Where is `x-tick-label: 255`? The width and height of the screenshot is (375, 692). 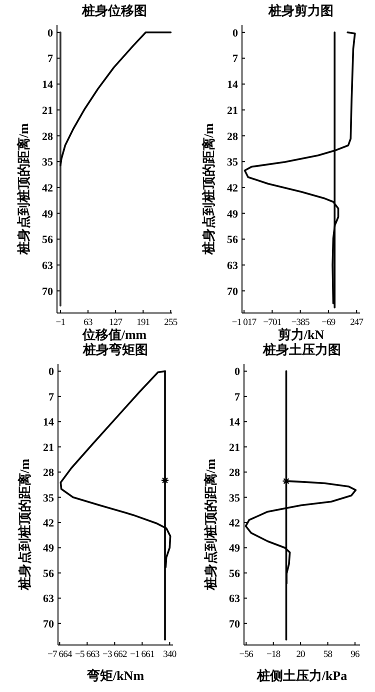 x-tick-label: 255 is located at coordinates (171, 323).